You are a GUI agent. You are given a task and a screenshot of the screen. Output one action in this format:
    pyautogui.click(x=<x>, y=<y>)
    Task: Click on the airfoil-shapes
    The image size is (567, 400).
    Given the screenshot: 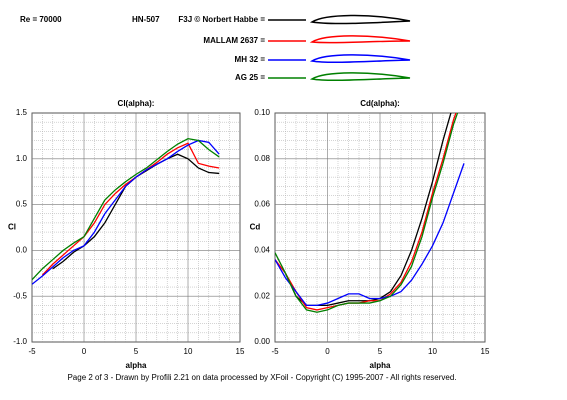 What is the action you would take?
    pyautogui.click(x=360, y=48)
    